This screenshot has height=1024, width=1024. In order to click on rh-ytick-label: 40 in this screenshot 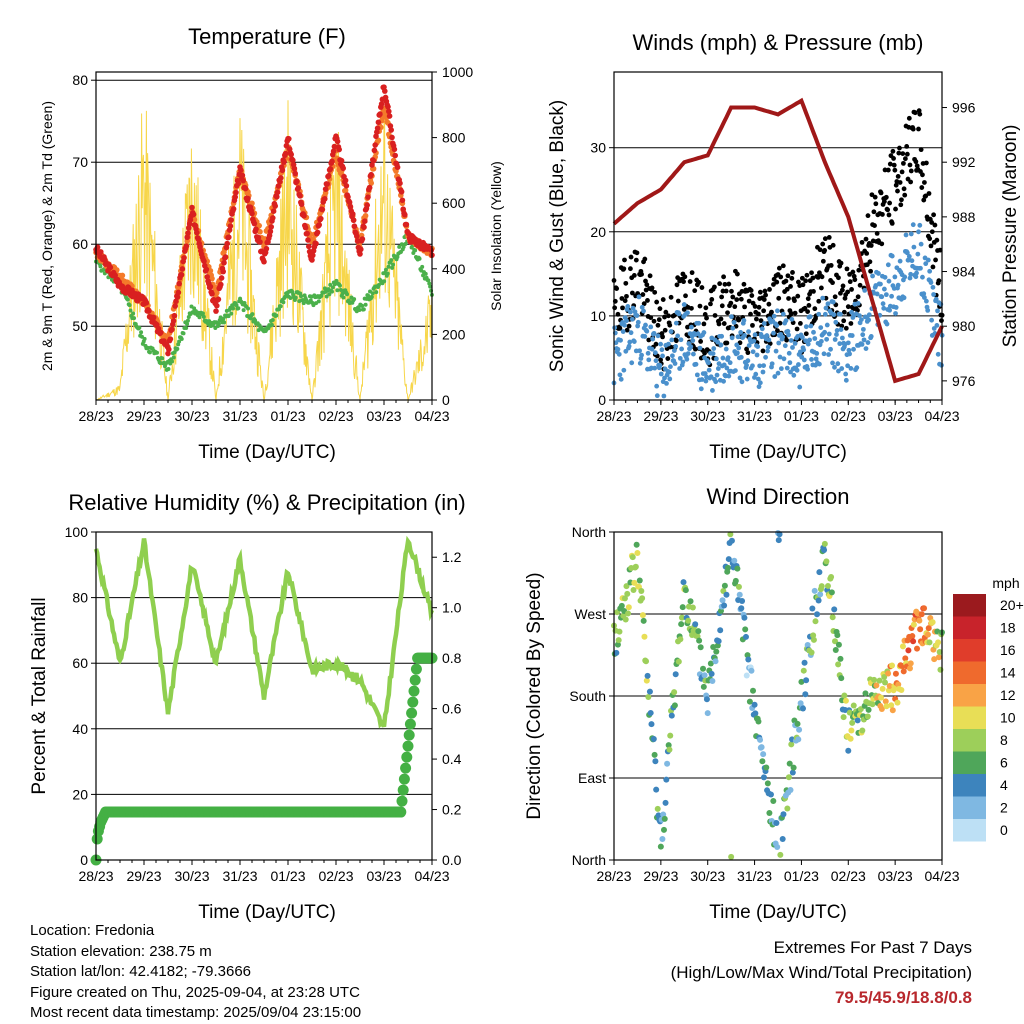, I will do `click(80, 729)`.